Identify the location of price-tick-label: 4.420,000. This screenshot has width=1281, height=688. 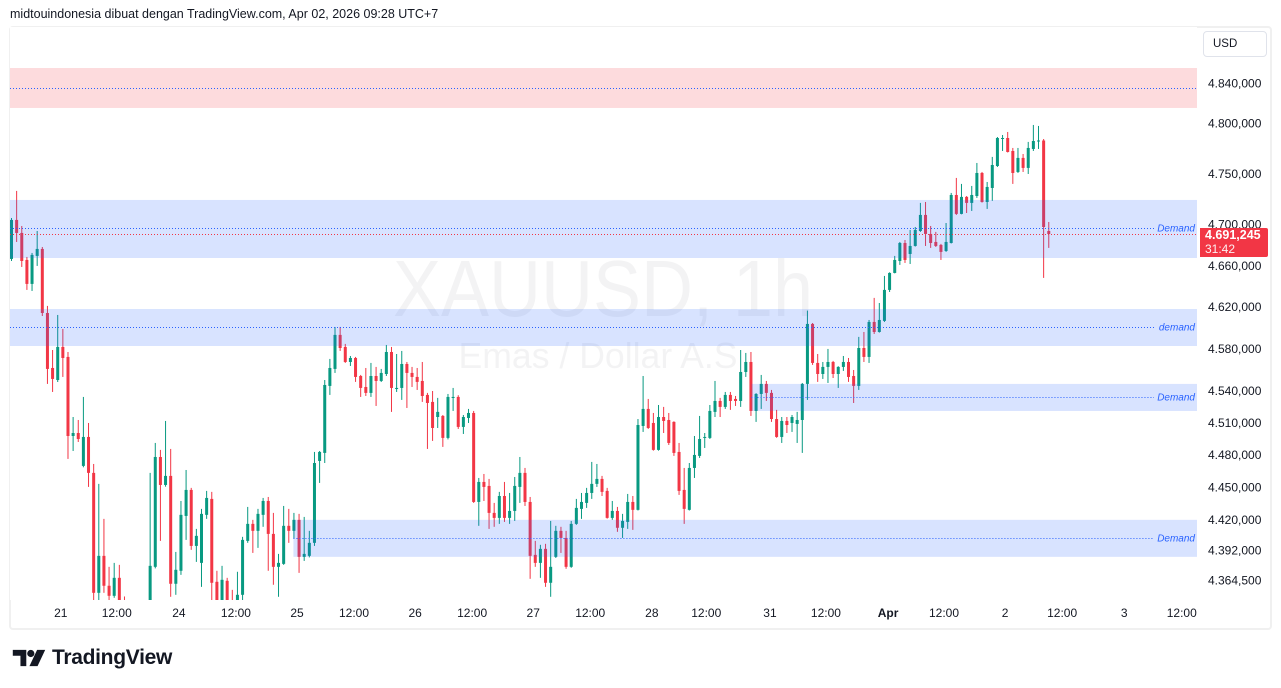
(1235, 520).